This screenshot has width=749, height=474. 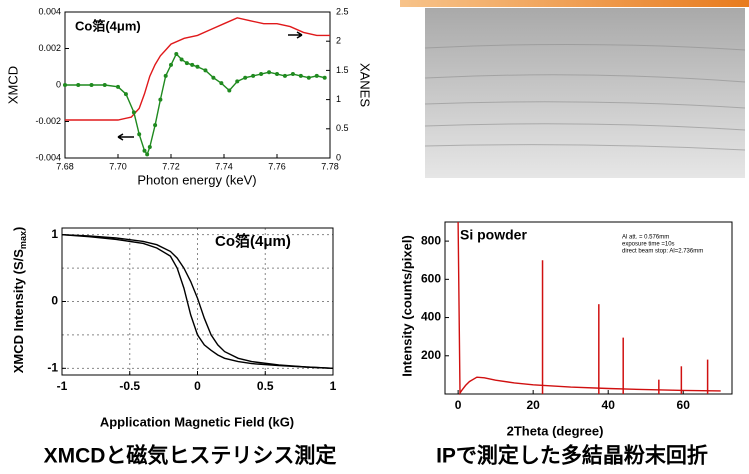 I want to click on x-tick-label: 7.78, so click(x=330, y=166).